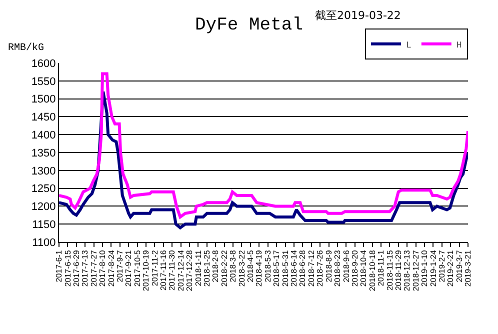 This screenshot has height=334, width=498. What do you see at coordinates (459, 266) in the screenshot?
I see `x-tick-label: 2019-3-7` at bounding box center [459, 266].